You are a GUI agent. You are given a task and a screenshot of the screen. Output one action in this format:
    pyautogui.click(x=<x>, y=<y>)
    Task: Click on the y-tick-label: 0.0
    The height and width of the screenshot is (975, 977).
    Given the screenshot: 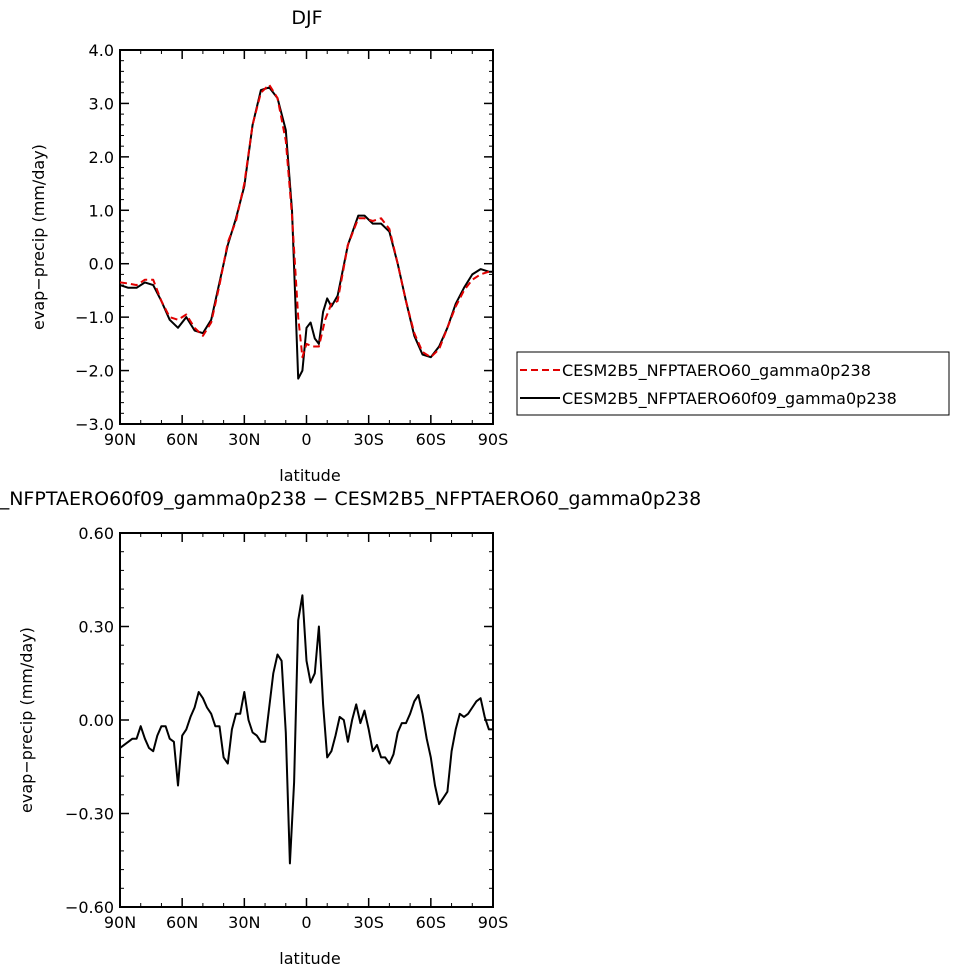 What is the action you would take?
    pyautogui.click(x=101, y=264)
    